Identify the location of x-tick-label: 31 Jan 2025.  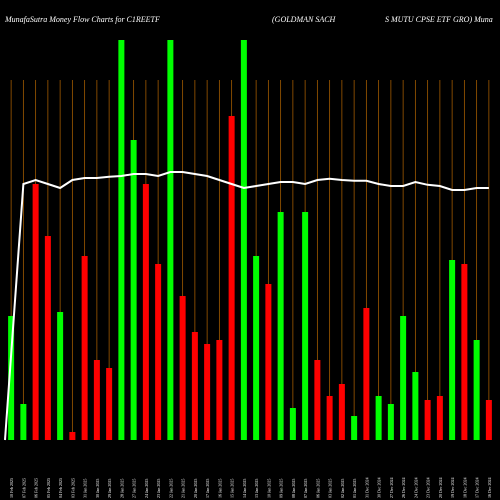
(85, 488).